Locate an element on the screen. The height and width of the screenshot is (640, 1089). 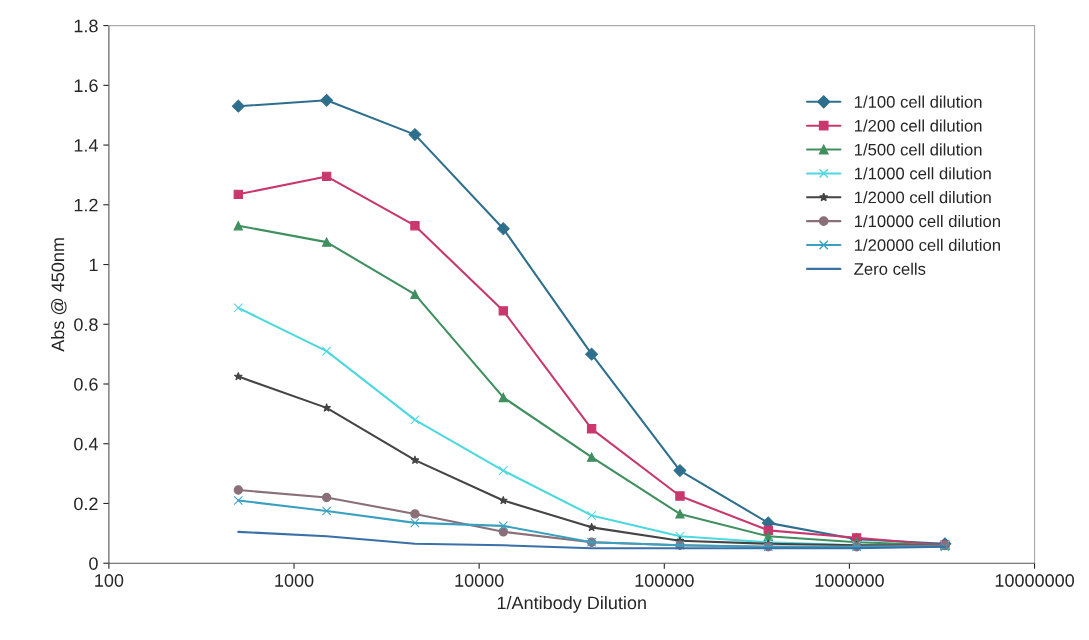
legend-label: 1/1000 cell dilution is located at coordinates (922, 173).